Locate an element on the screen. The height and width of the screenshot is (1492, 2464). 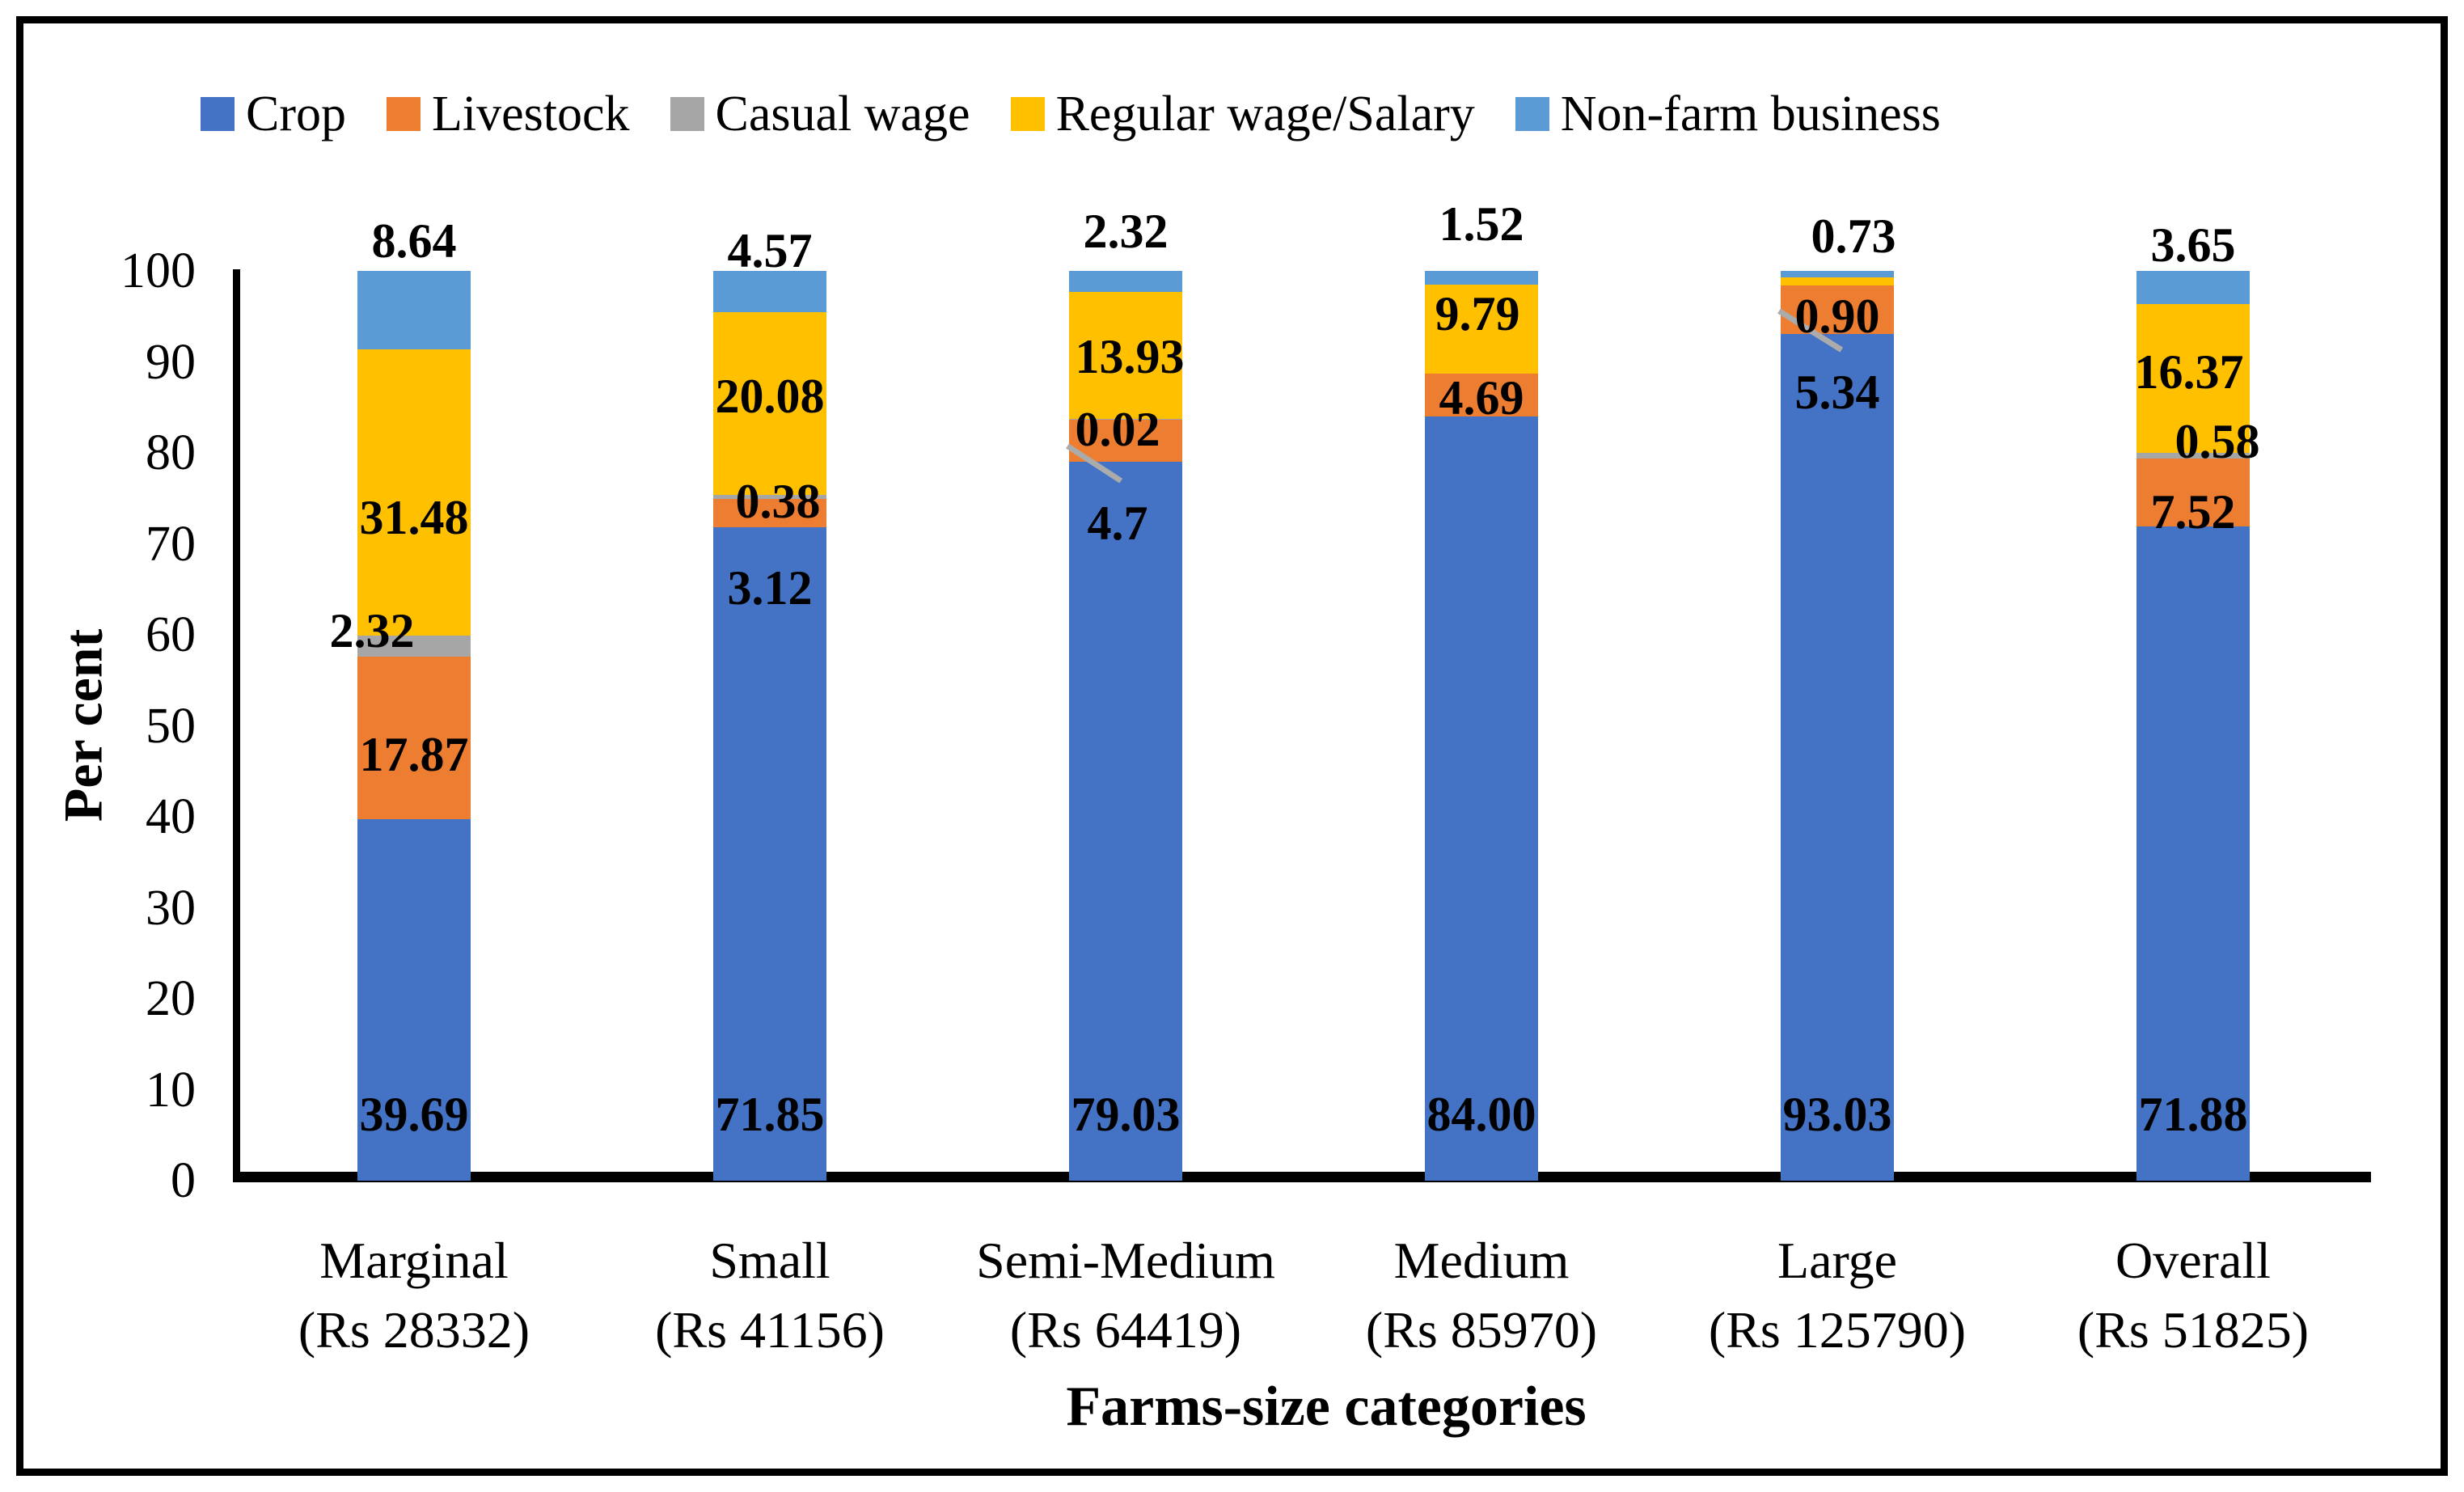
bar-segment-regular-wage-salary-overall is located at coordinates (2193, 379).